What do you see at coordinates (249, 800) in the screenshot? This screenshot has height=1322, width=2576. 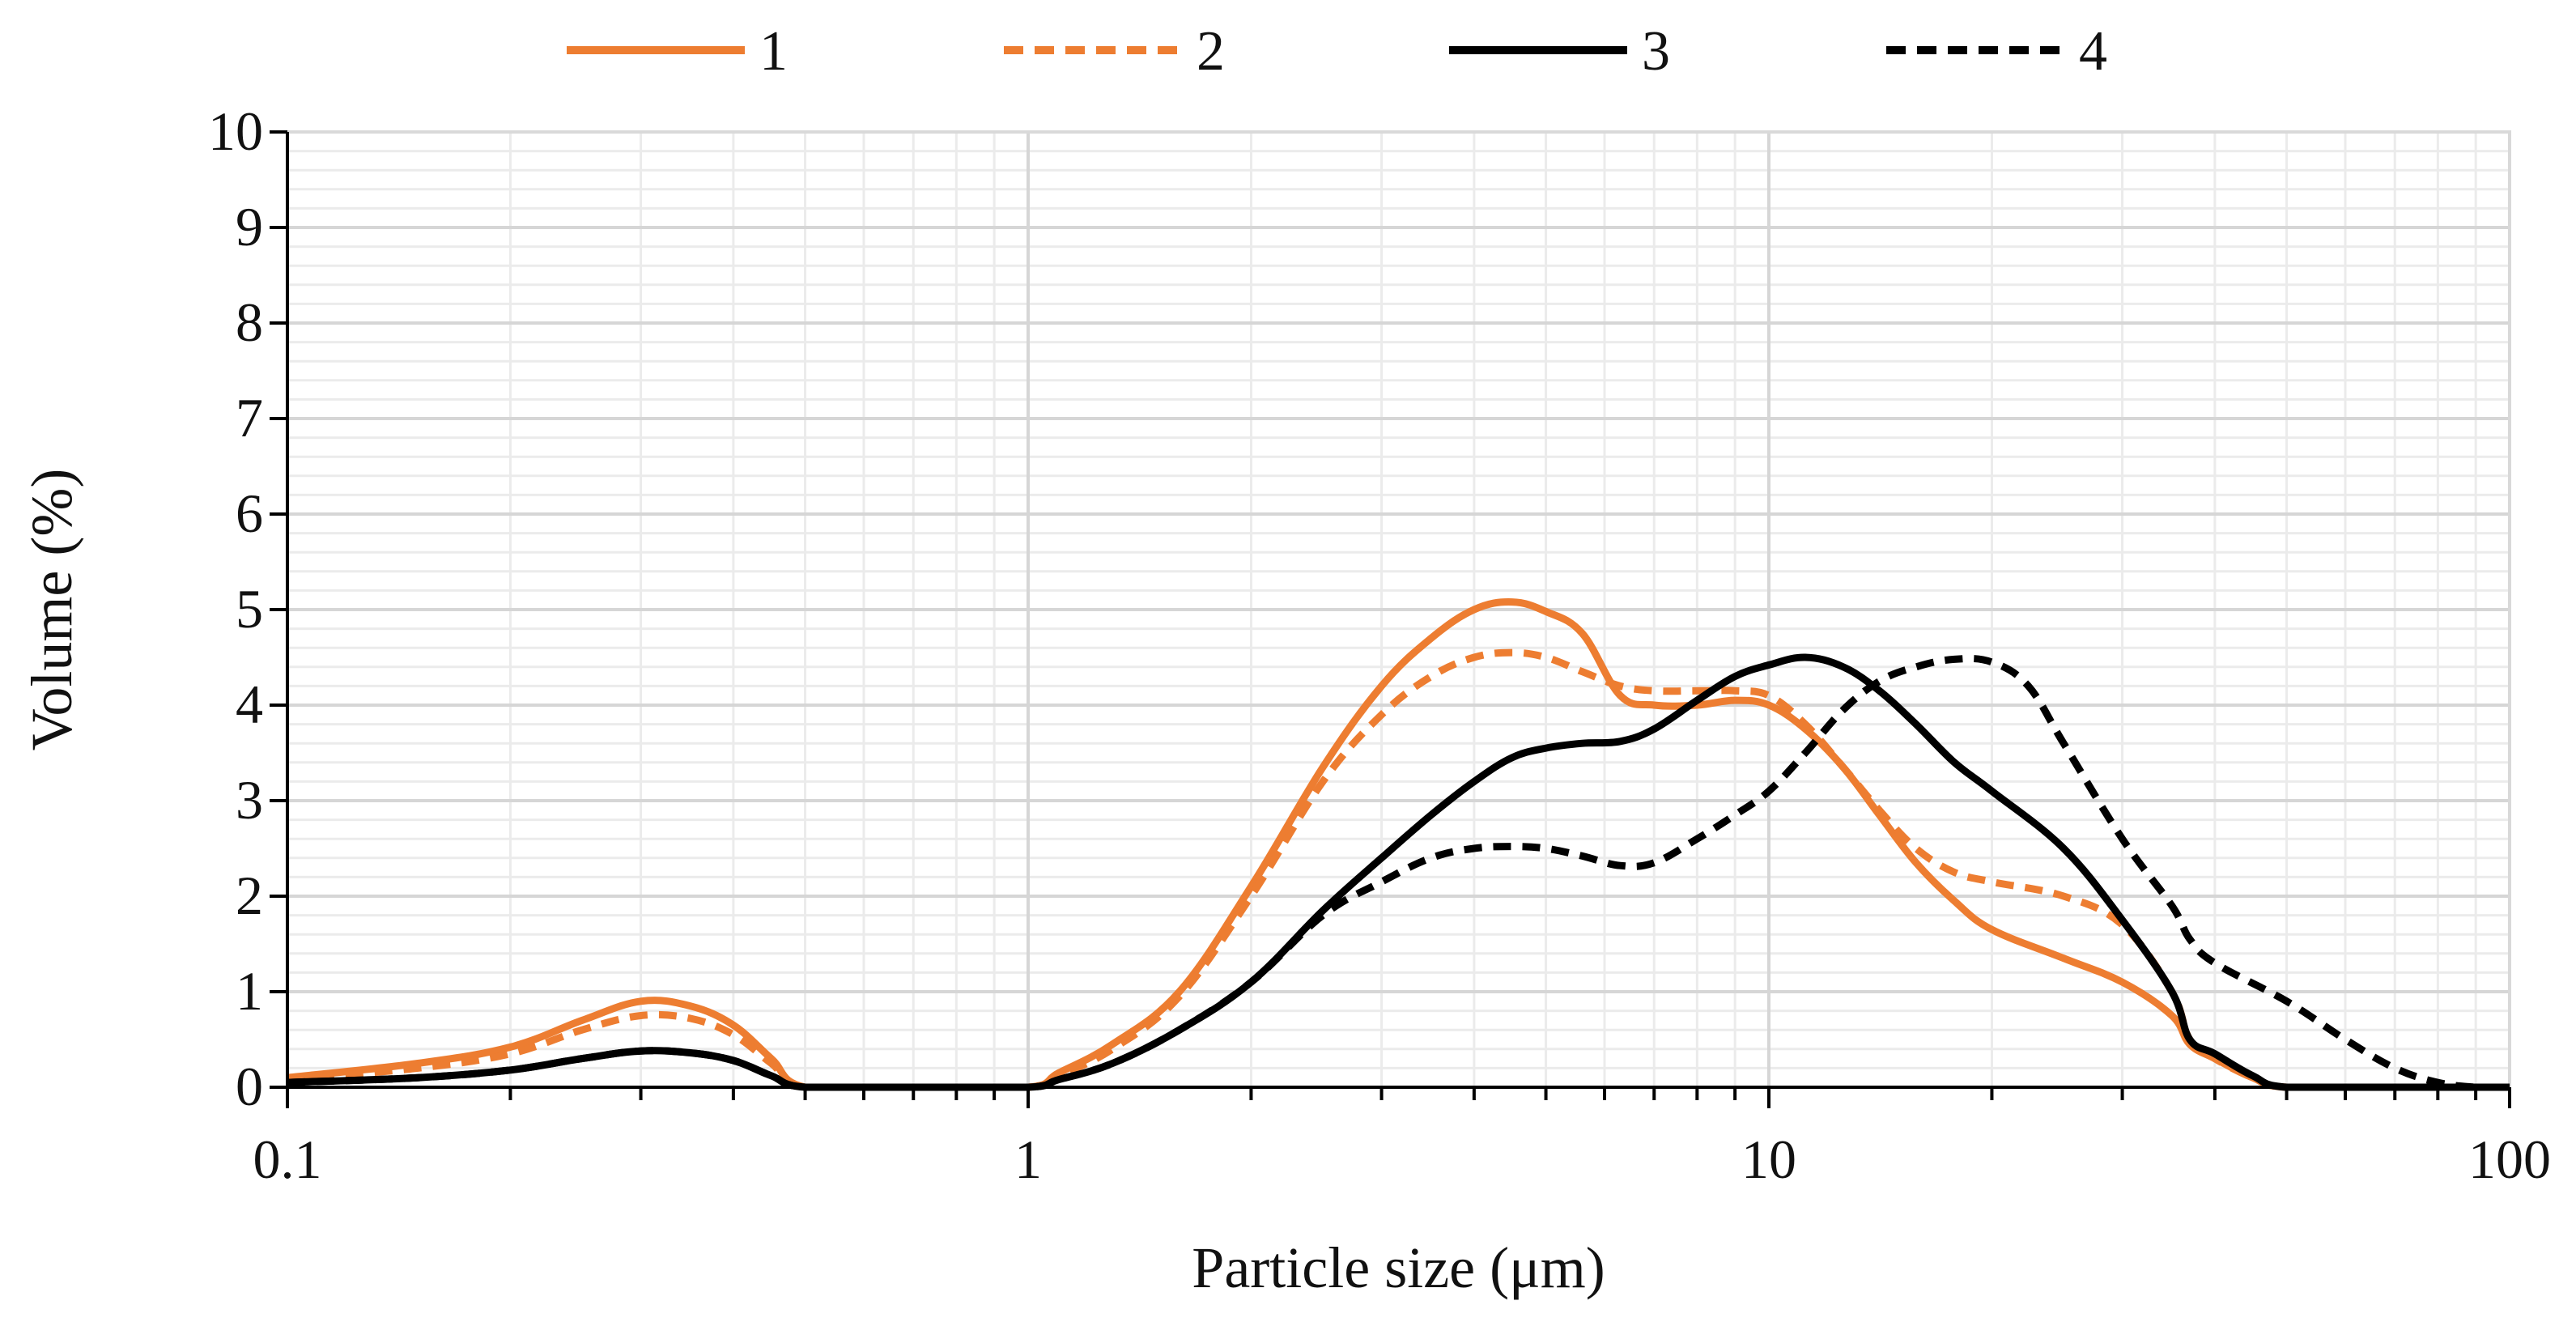 I see `y-tick-label: 3` at bounding box center [249, 800].